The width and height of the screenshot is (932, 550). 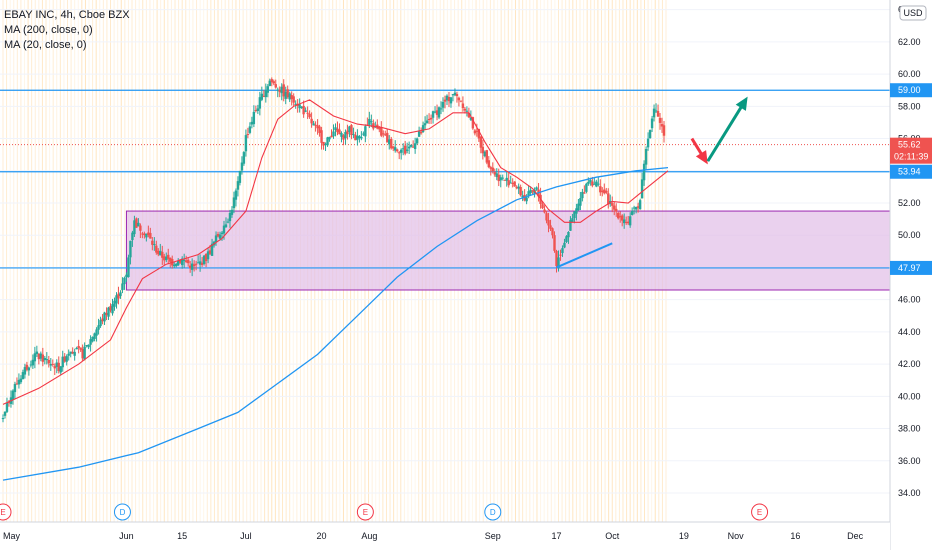 What do you see at coordinates (909, 396) in the screenshot?
I see `price-tick-label: 40.00` at bounding box center [909, 396].